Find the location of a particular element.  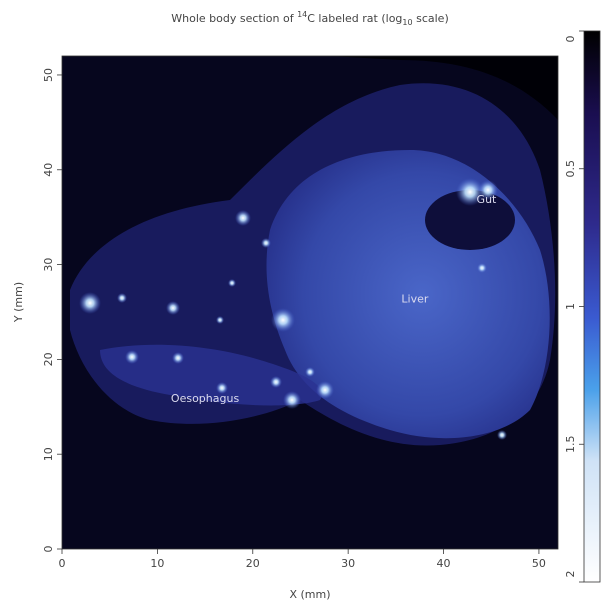

y-tick-label: 30 is located at coordinates (48, 265).